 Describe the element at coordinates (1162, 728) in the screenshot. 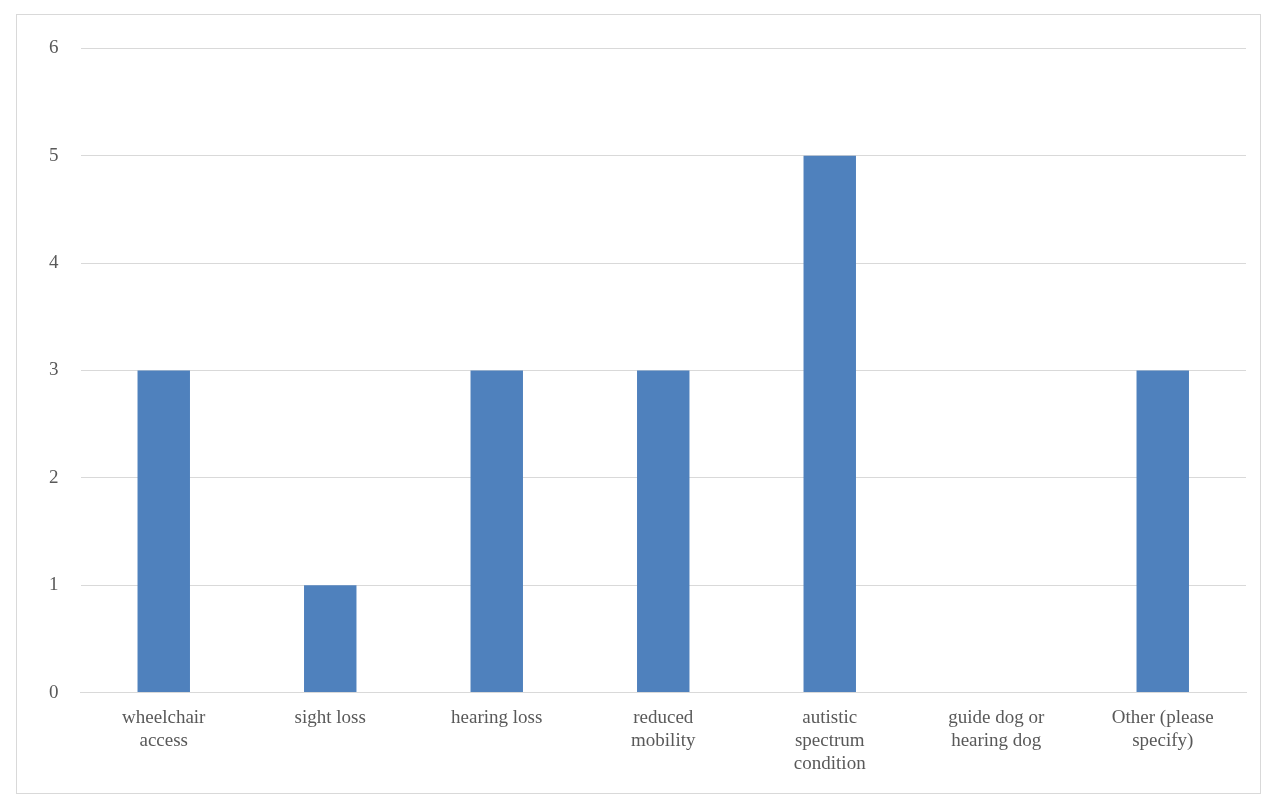

I see `x-tick-label: Other (please specify)` at that location.